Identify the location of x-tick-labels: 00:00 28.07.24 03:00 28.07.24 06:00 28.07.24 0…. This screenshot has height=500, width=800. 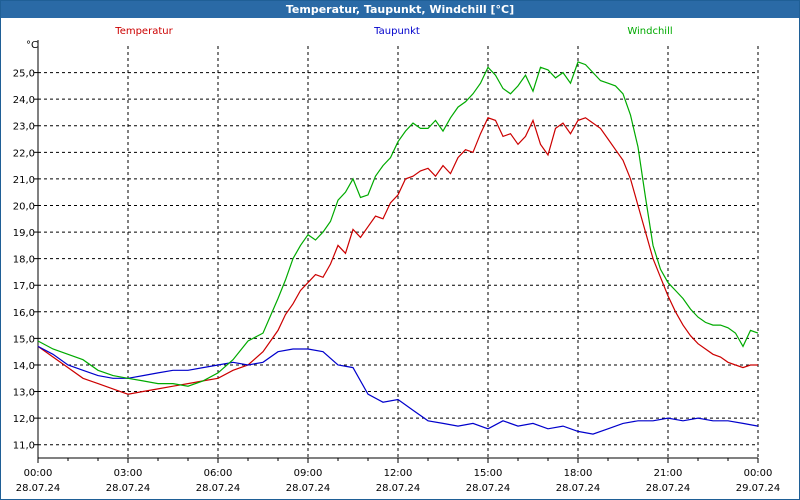
(398, 481).